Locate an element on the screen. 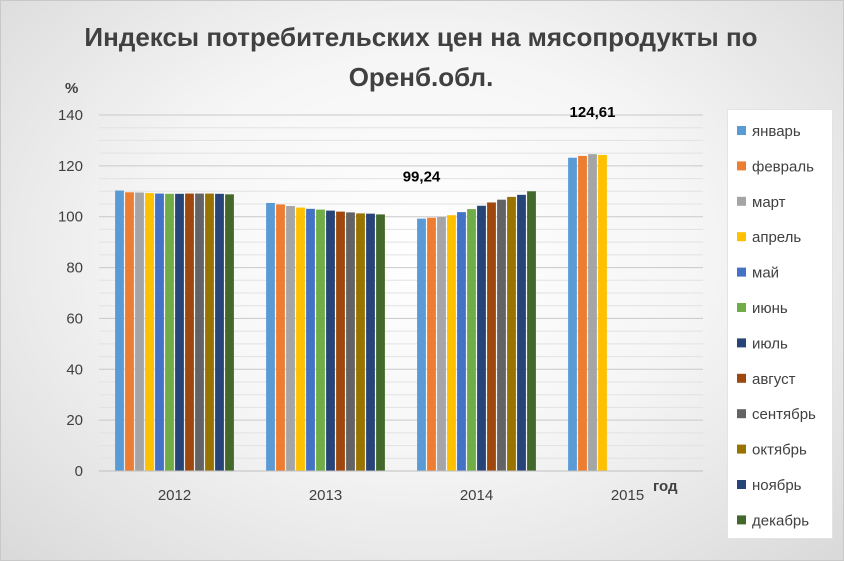 Image resolution: width=844 pixels, height=561 pixels. legend-label: август is located at coordinates (774, 379).